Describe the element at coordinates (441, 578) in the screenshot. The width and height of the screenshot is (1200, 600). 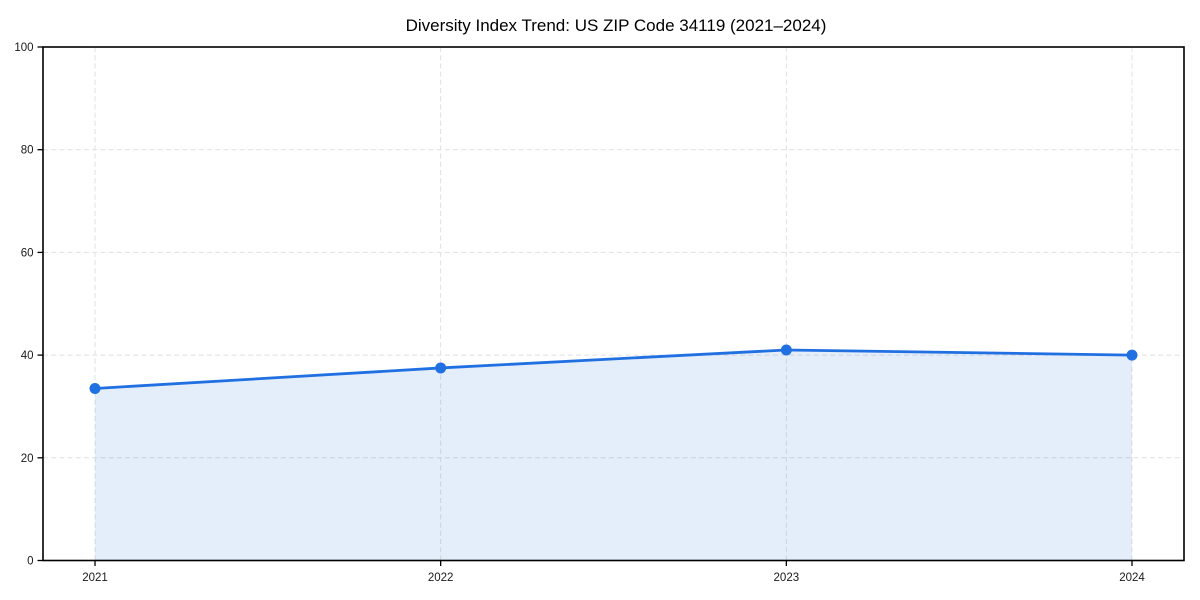
I see `x-tick-label: 2022` at that location.